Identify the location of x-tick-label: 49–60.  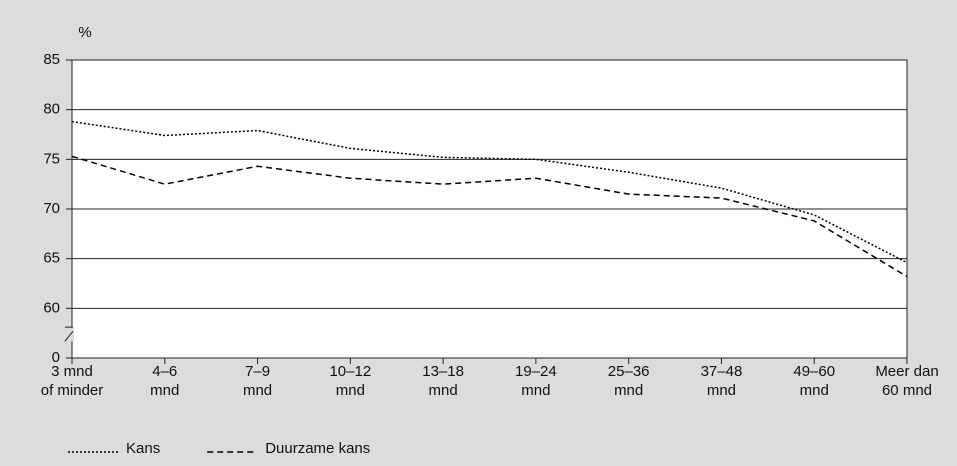
(814, 371).